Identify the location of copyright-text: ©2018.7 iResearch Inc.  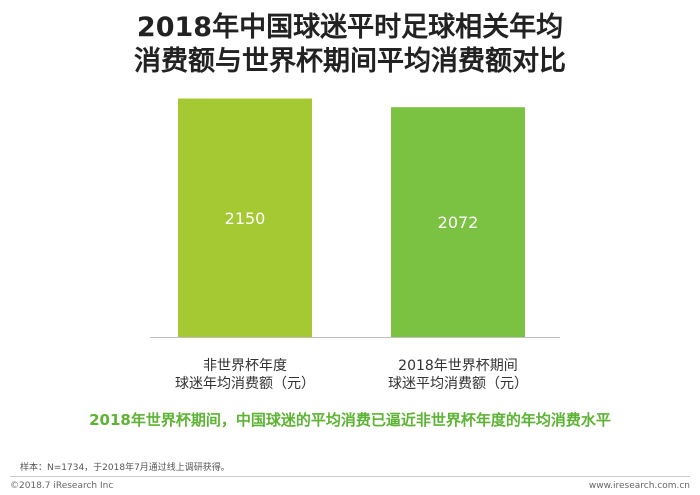
(62, 486).